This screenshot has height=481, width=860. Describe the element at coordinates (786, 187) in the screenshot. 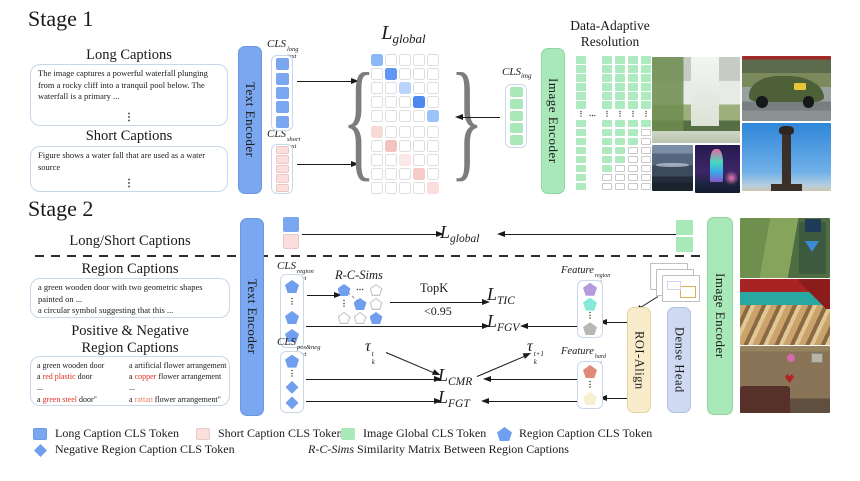

I see `photo-detail-base` at that location.